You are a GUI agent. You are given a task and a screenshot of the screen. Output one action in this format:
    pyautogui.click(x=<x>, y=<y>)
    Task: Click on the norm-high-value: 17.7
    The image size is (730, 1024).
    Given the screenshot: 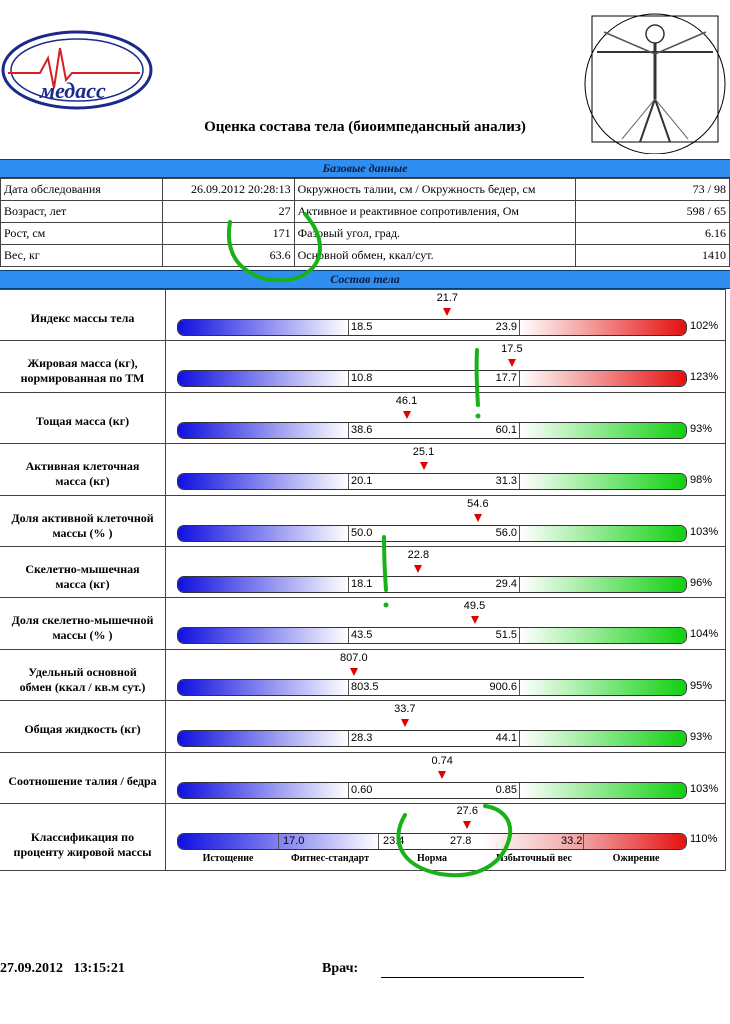 What is the action you would take?
    pyautogui.click(x=506, y=378)
    